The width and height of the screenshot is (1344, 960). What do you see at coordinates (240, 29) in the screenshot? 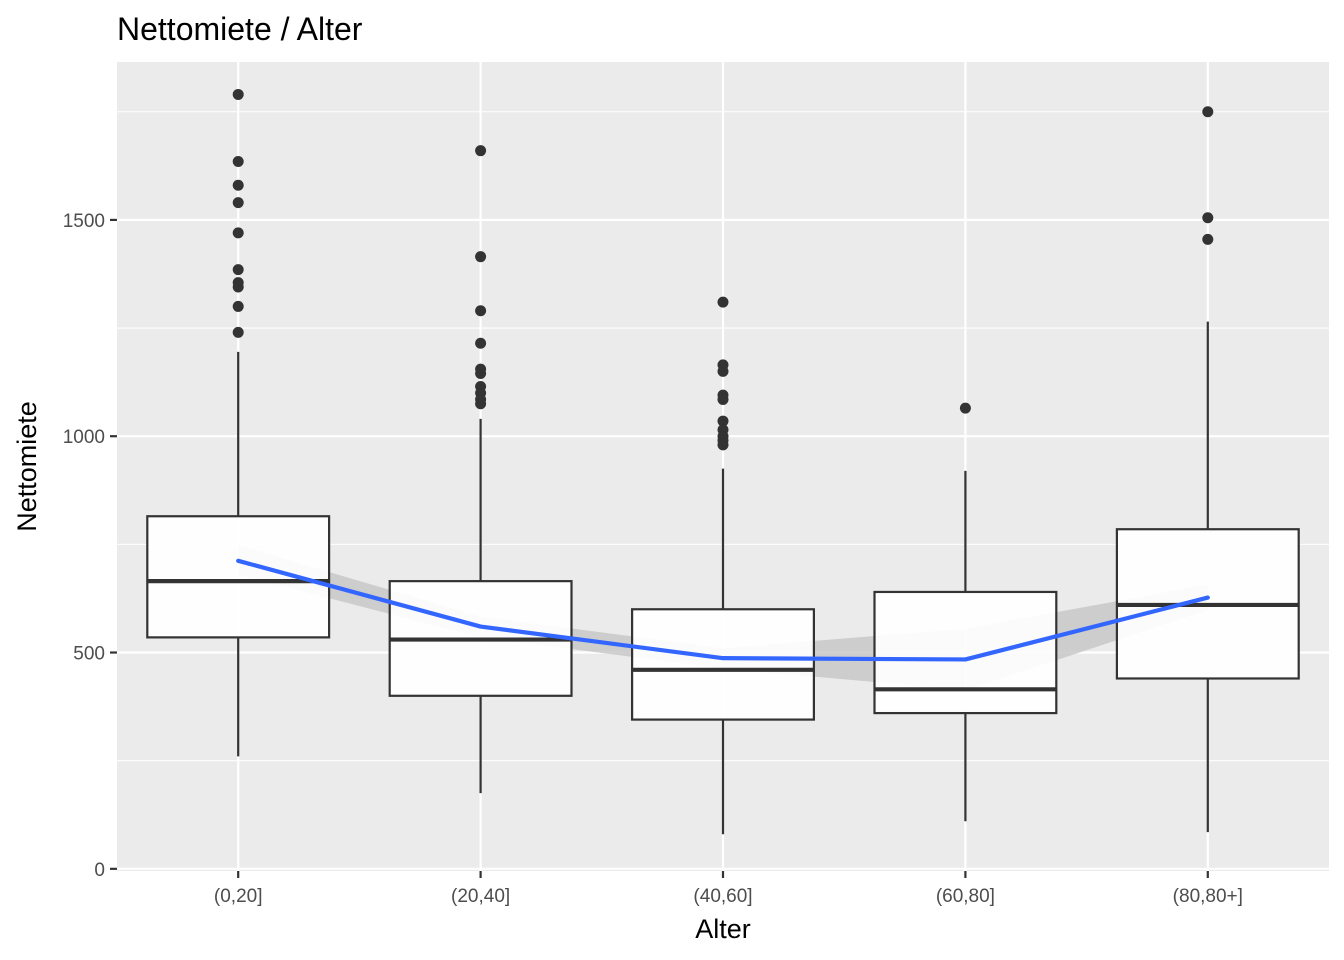
I see `chart-title: Nettomiete / Alter` at bounding box center [240, 29].